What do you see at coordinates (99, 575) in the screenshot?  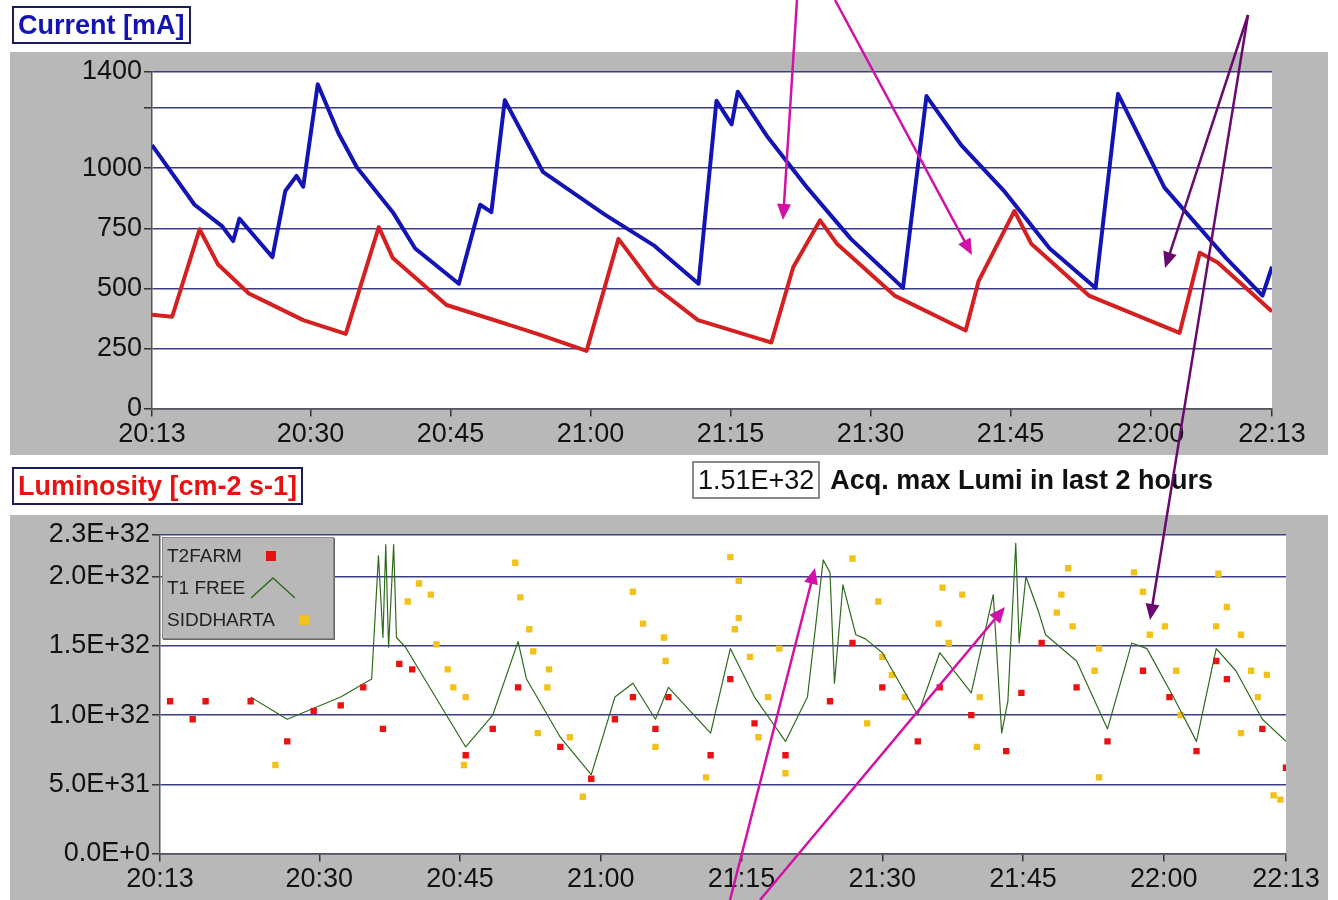 I see `y-tick-label: 2.0E+32` at bounding box center [99, 575].